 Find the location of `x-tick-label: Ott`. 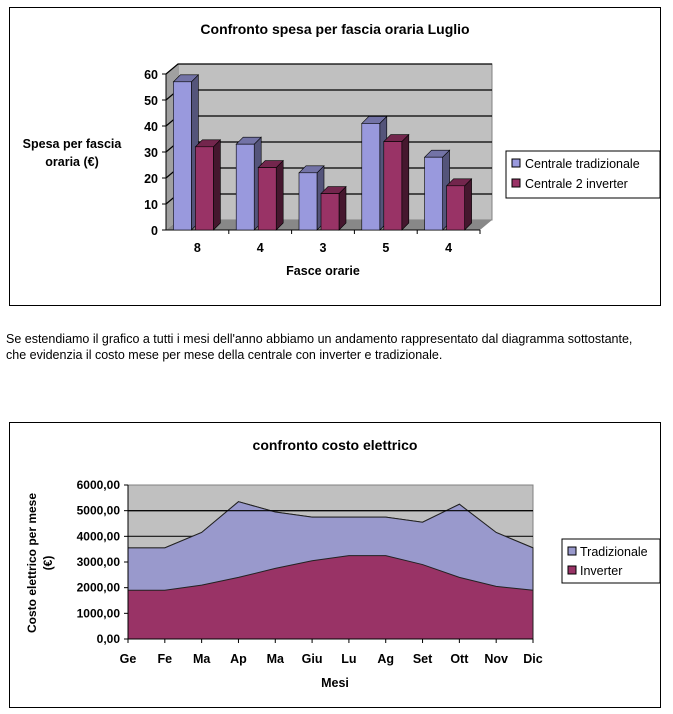

x-tick-label: Ott is located at coordinates (459, 659).